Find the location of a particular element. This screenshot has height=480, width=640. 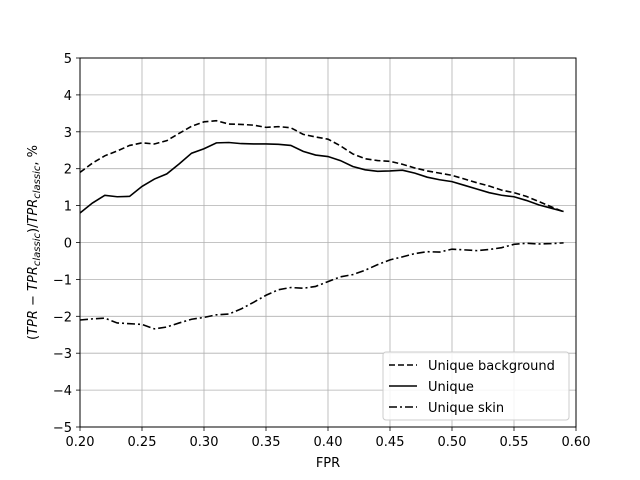

x-tick-label: 0.40 is located at coordinates (328, 442).